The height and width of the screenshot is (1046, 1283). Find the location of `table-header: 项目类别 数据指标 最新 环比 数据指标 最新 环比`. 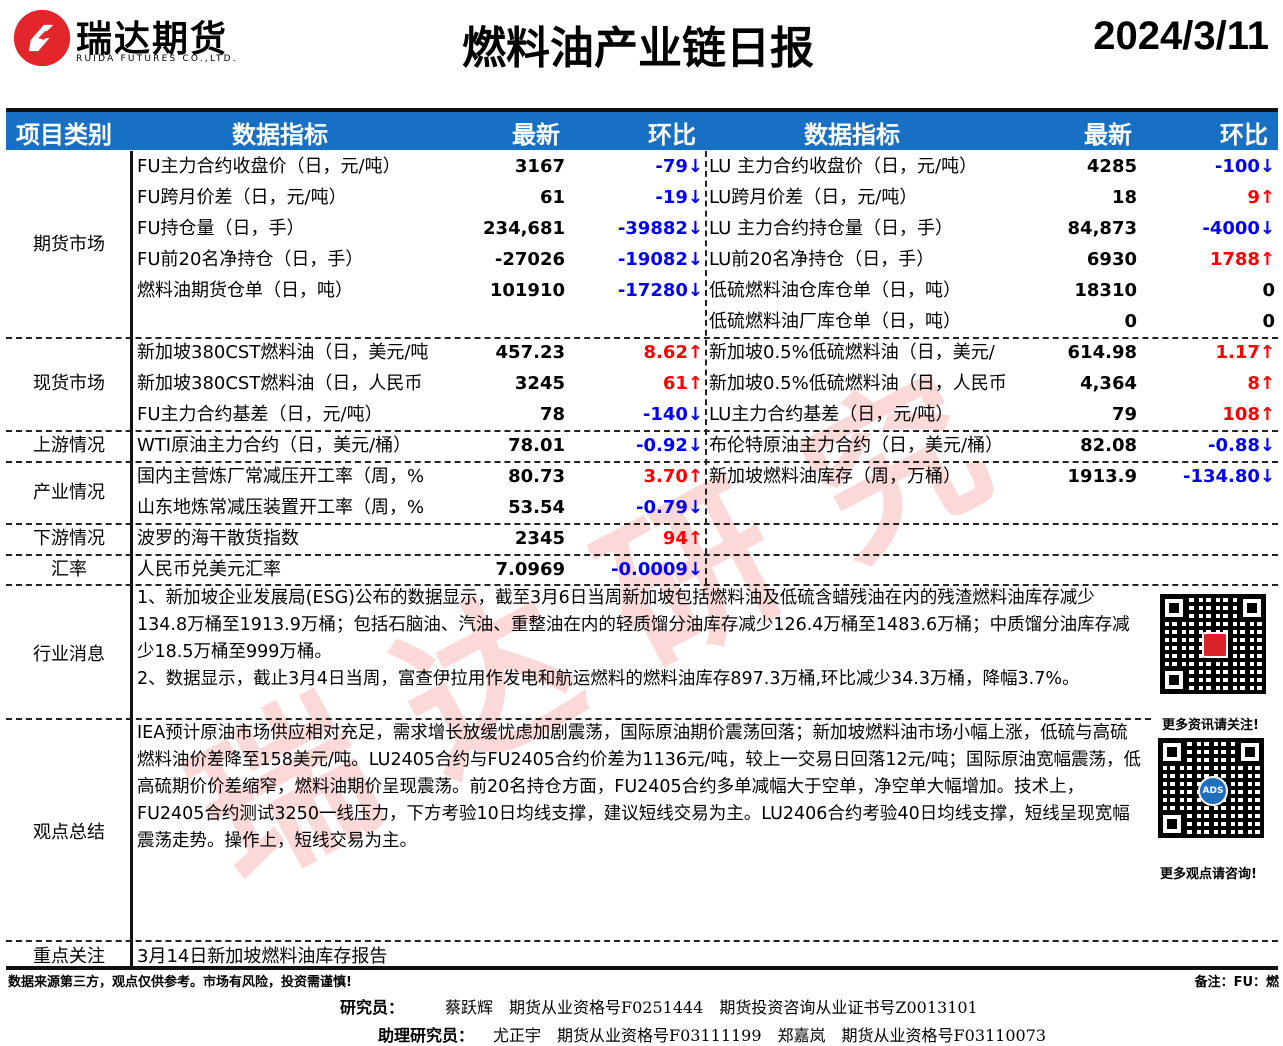

table-header: 项目类别 数据指标 最新 环比 数据指标 最新 环比 is located at coordinates (642, 131).